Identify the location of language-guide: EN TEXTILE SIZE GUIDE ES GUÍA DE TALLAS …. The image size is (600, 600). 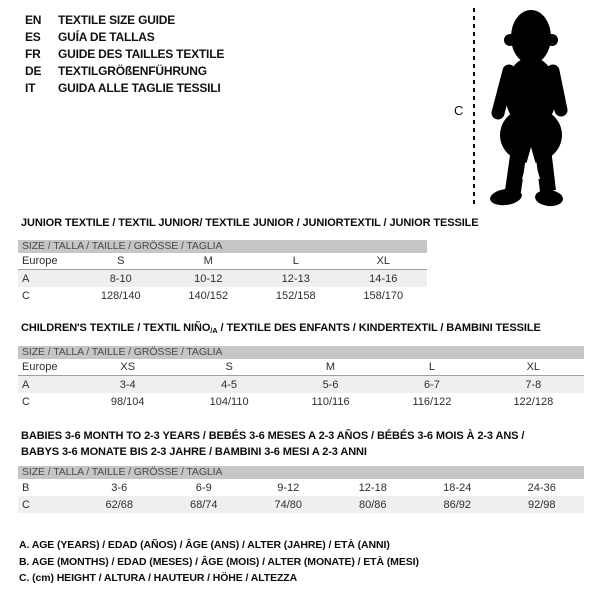
(124, 54).